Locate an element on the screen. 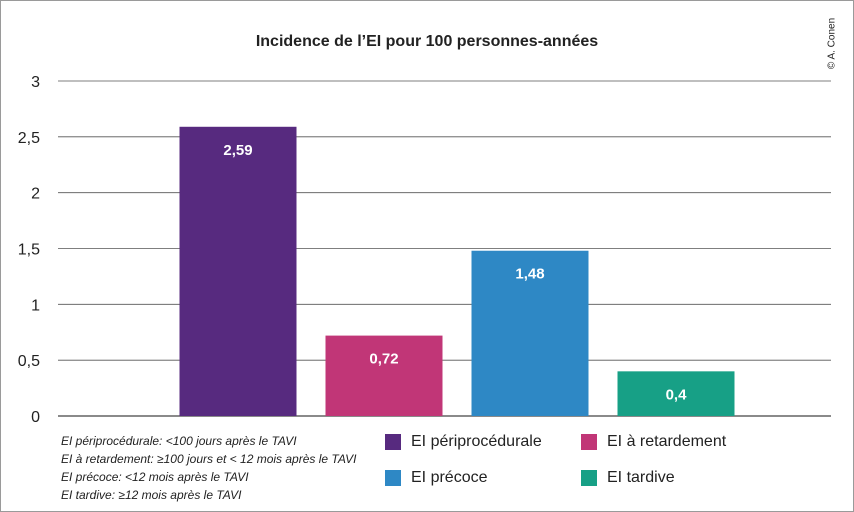  y-tick-label: 0 is located at coordinates (35, 417).